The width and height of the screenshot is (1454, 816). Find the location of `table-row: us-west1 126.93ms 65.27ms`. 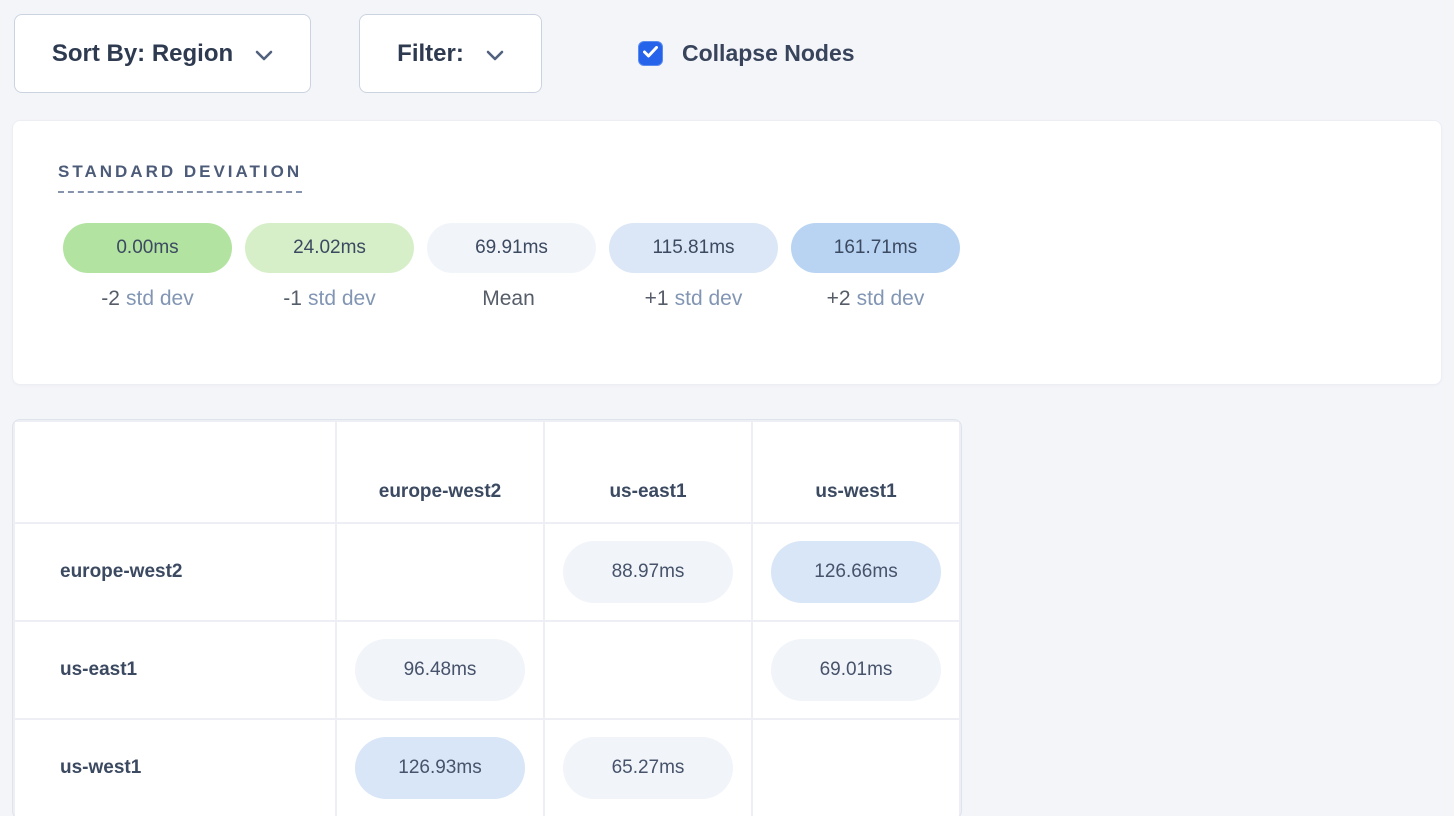

table-row: us-west1 126.93ms 65.27ms is located at coordinates (487, 768).